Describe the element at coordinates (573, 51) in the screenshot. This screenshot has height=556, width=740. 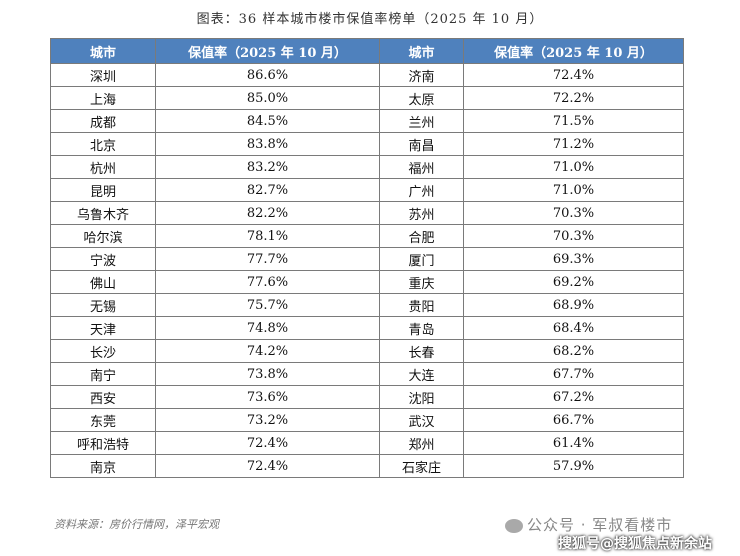
I see `header-rate-right: 保值率（2025 年 10 月）` at that location.